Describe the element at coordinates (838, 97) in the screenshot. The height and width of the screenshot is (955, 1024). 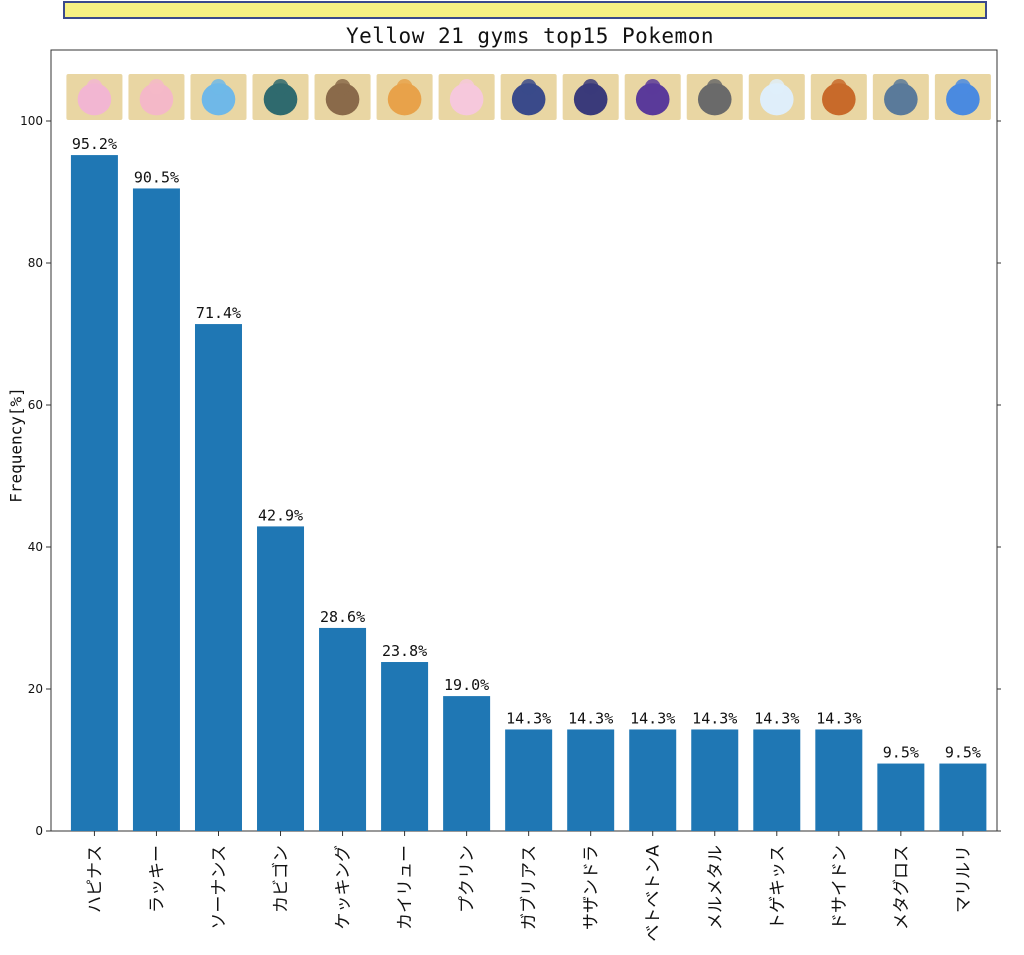
I see `rhyperior-icon` at that location.